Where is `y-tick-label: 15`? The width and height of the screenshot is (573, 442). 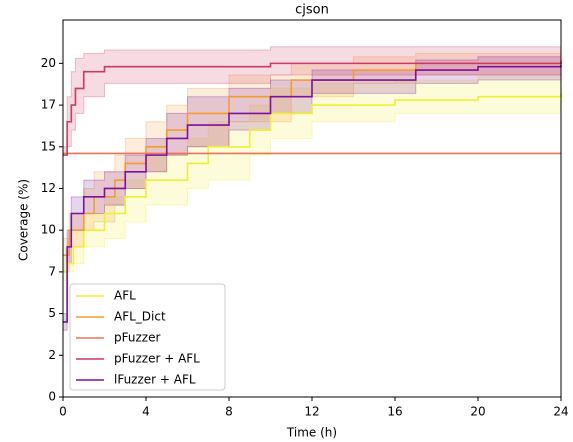
y-tick-label: 15 is located at coordinates (48, 146).